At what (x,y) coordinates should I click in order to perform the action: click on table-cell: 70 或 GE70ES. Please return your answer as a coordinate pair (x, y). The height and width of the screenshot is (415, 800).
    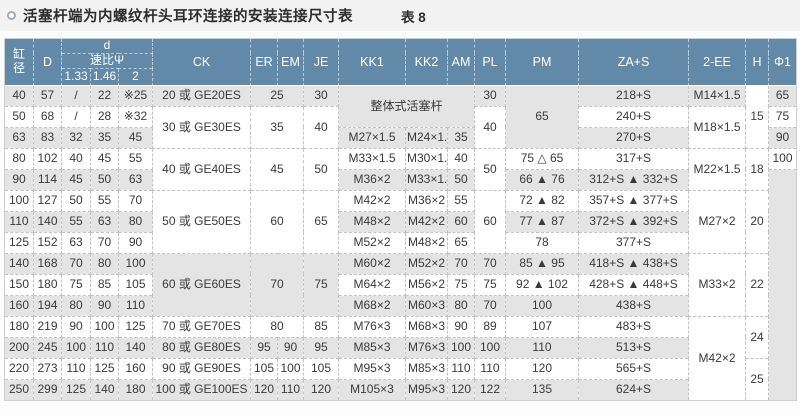
    Looking at the image, I should click on (201, 326).